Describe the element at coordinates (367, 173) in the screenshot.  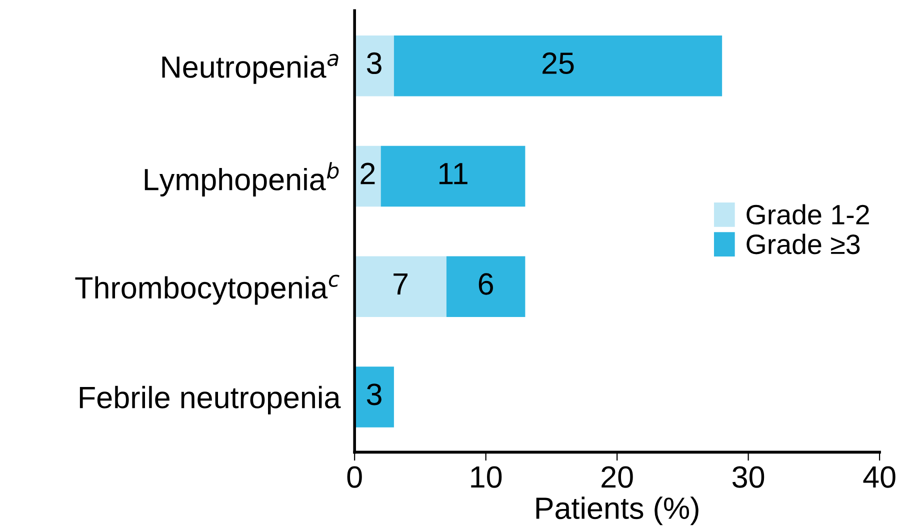
I see `data-label: 2` at that location.